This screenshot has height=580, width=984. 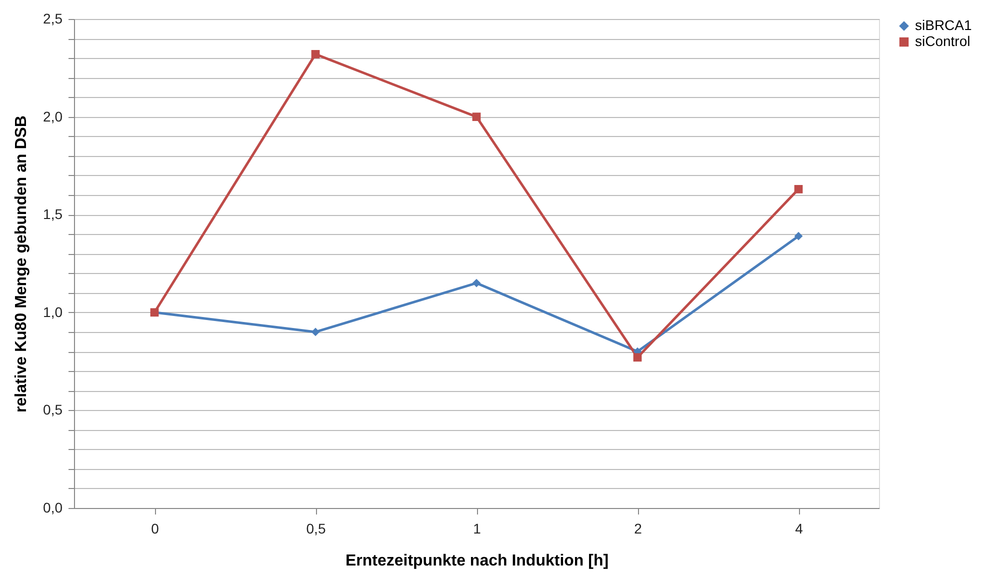 What do you see at coordinates (316, 528) in the screenshot?
I see `x-tick-label: 0,5` at bounding box center [316, 528].